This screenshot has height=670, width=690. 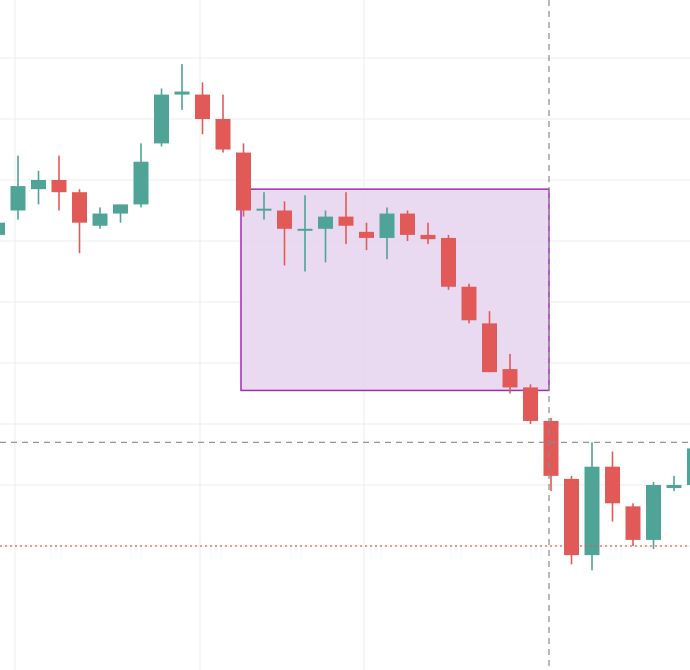 I want to click on highlight-rectangle, so click(x=395, y=290).